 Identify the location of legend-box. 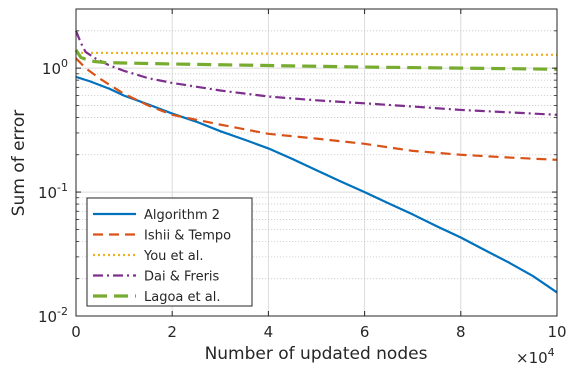
(169, 252).